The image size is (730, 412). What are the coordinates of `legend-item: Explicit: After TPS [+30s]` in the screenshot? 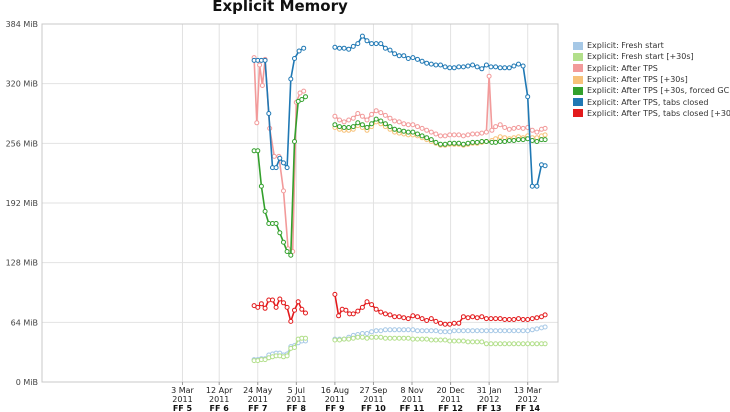 It's located at (651, 79).